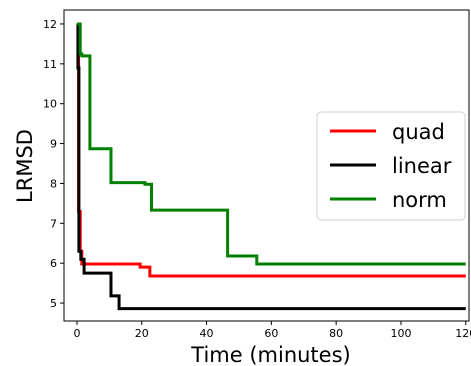  What do you see at coordinates (50, 64) in the screenshot?
I see `y-tick-label: 11` at bounding box center [50, 64].